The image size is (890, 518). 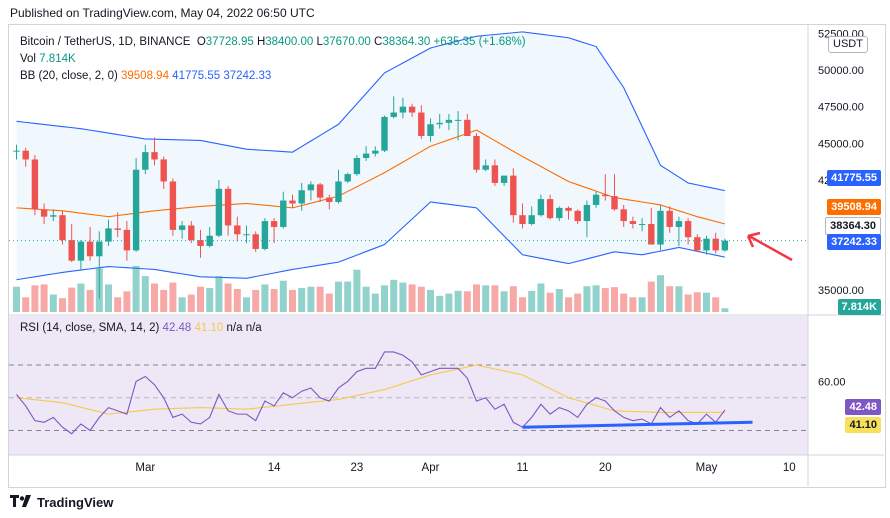 I want to click on time-tick-label: 11, so click(x=523, y=468).